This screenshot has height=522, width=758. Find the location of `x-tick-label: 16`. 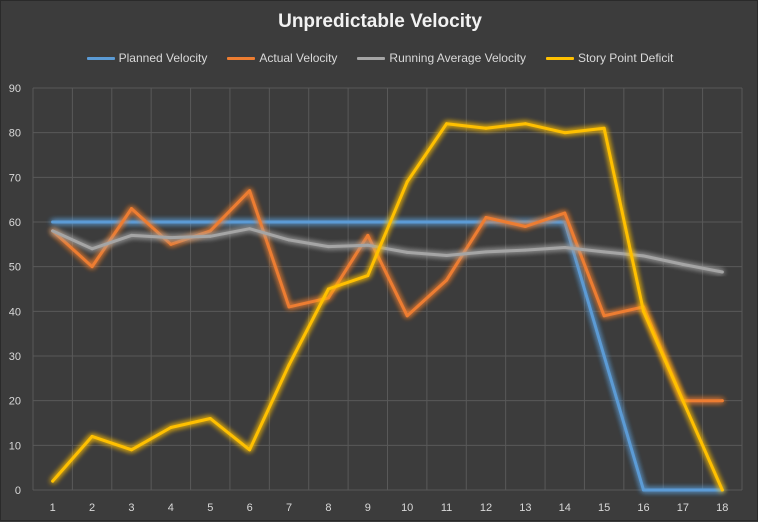

x-tick-label: 16 is located at coordinates (643, 508).